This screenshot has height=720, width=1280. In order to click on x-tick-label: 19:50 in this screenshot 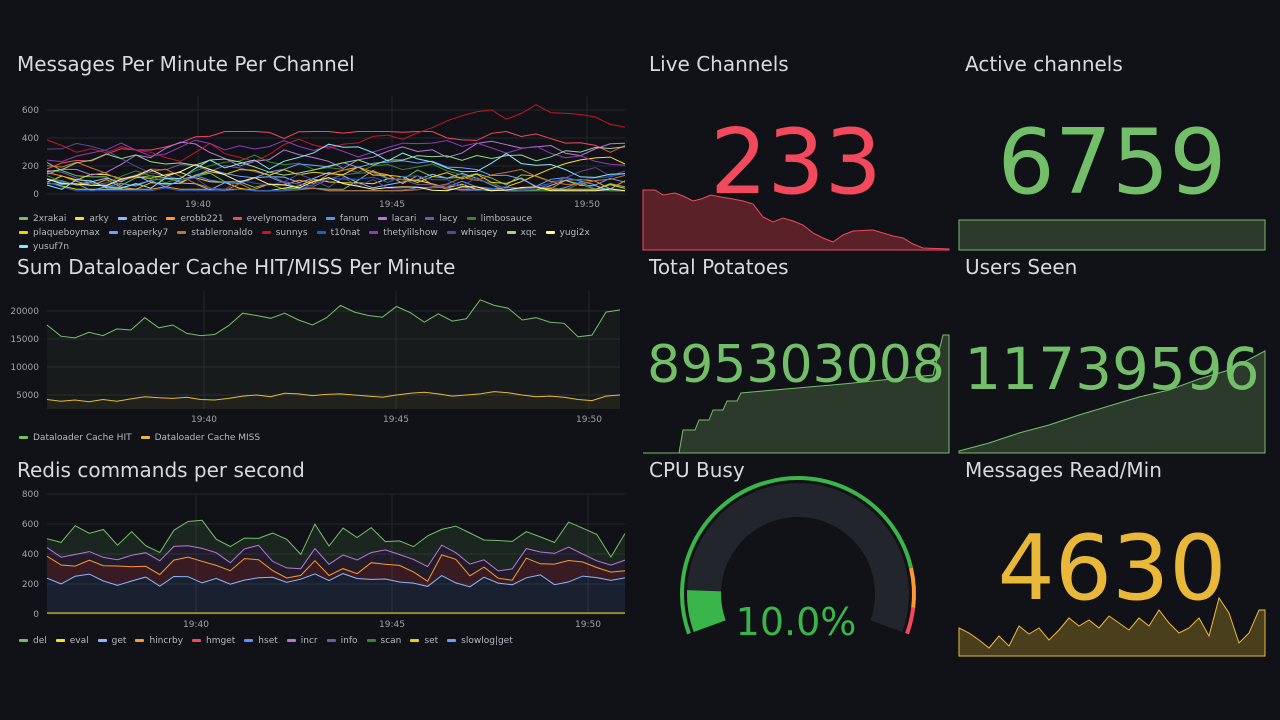, I will do `click(587, 205)`.